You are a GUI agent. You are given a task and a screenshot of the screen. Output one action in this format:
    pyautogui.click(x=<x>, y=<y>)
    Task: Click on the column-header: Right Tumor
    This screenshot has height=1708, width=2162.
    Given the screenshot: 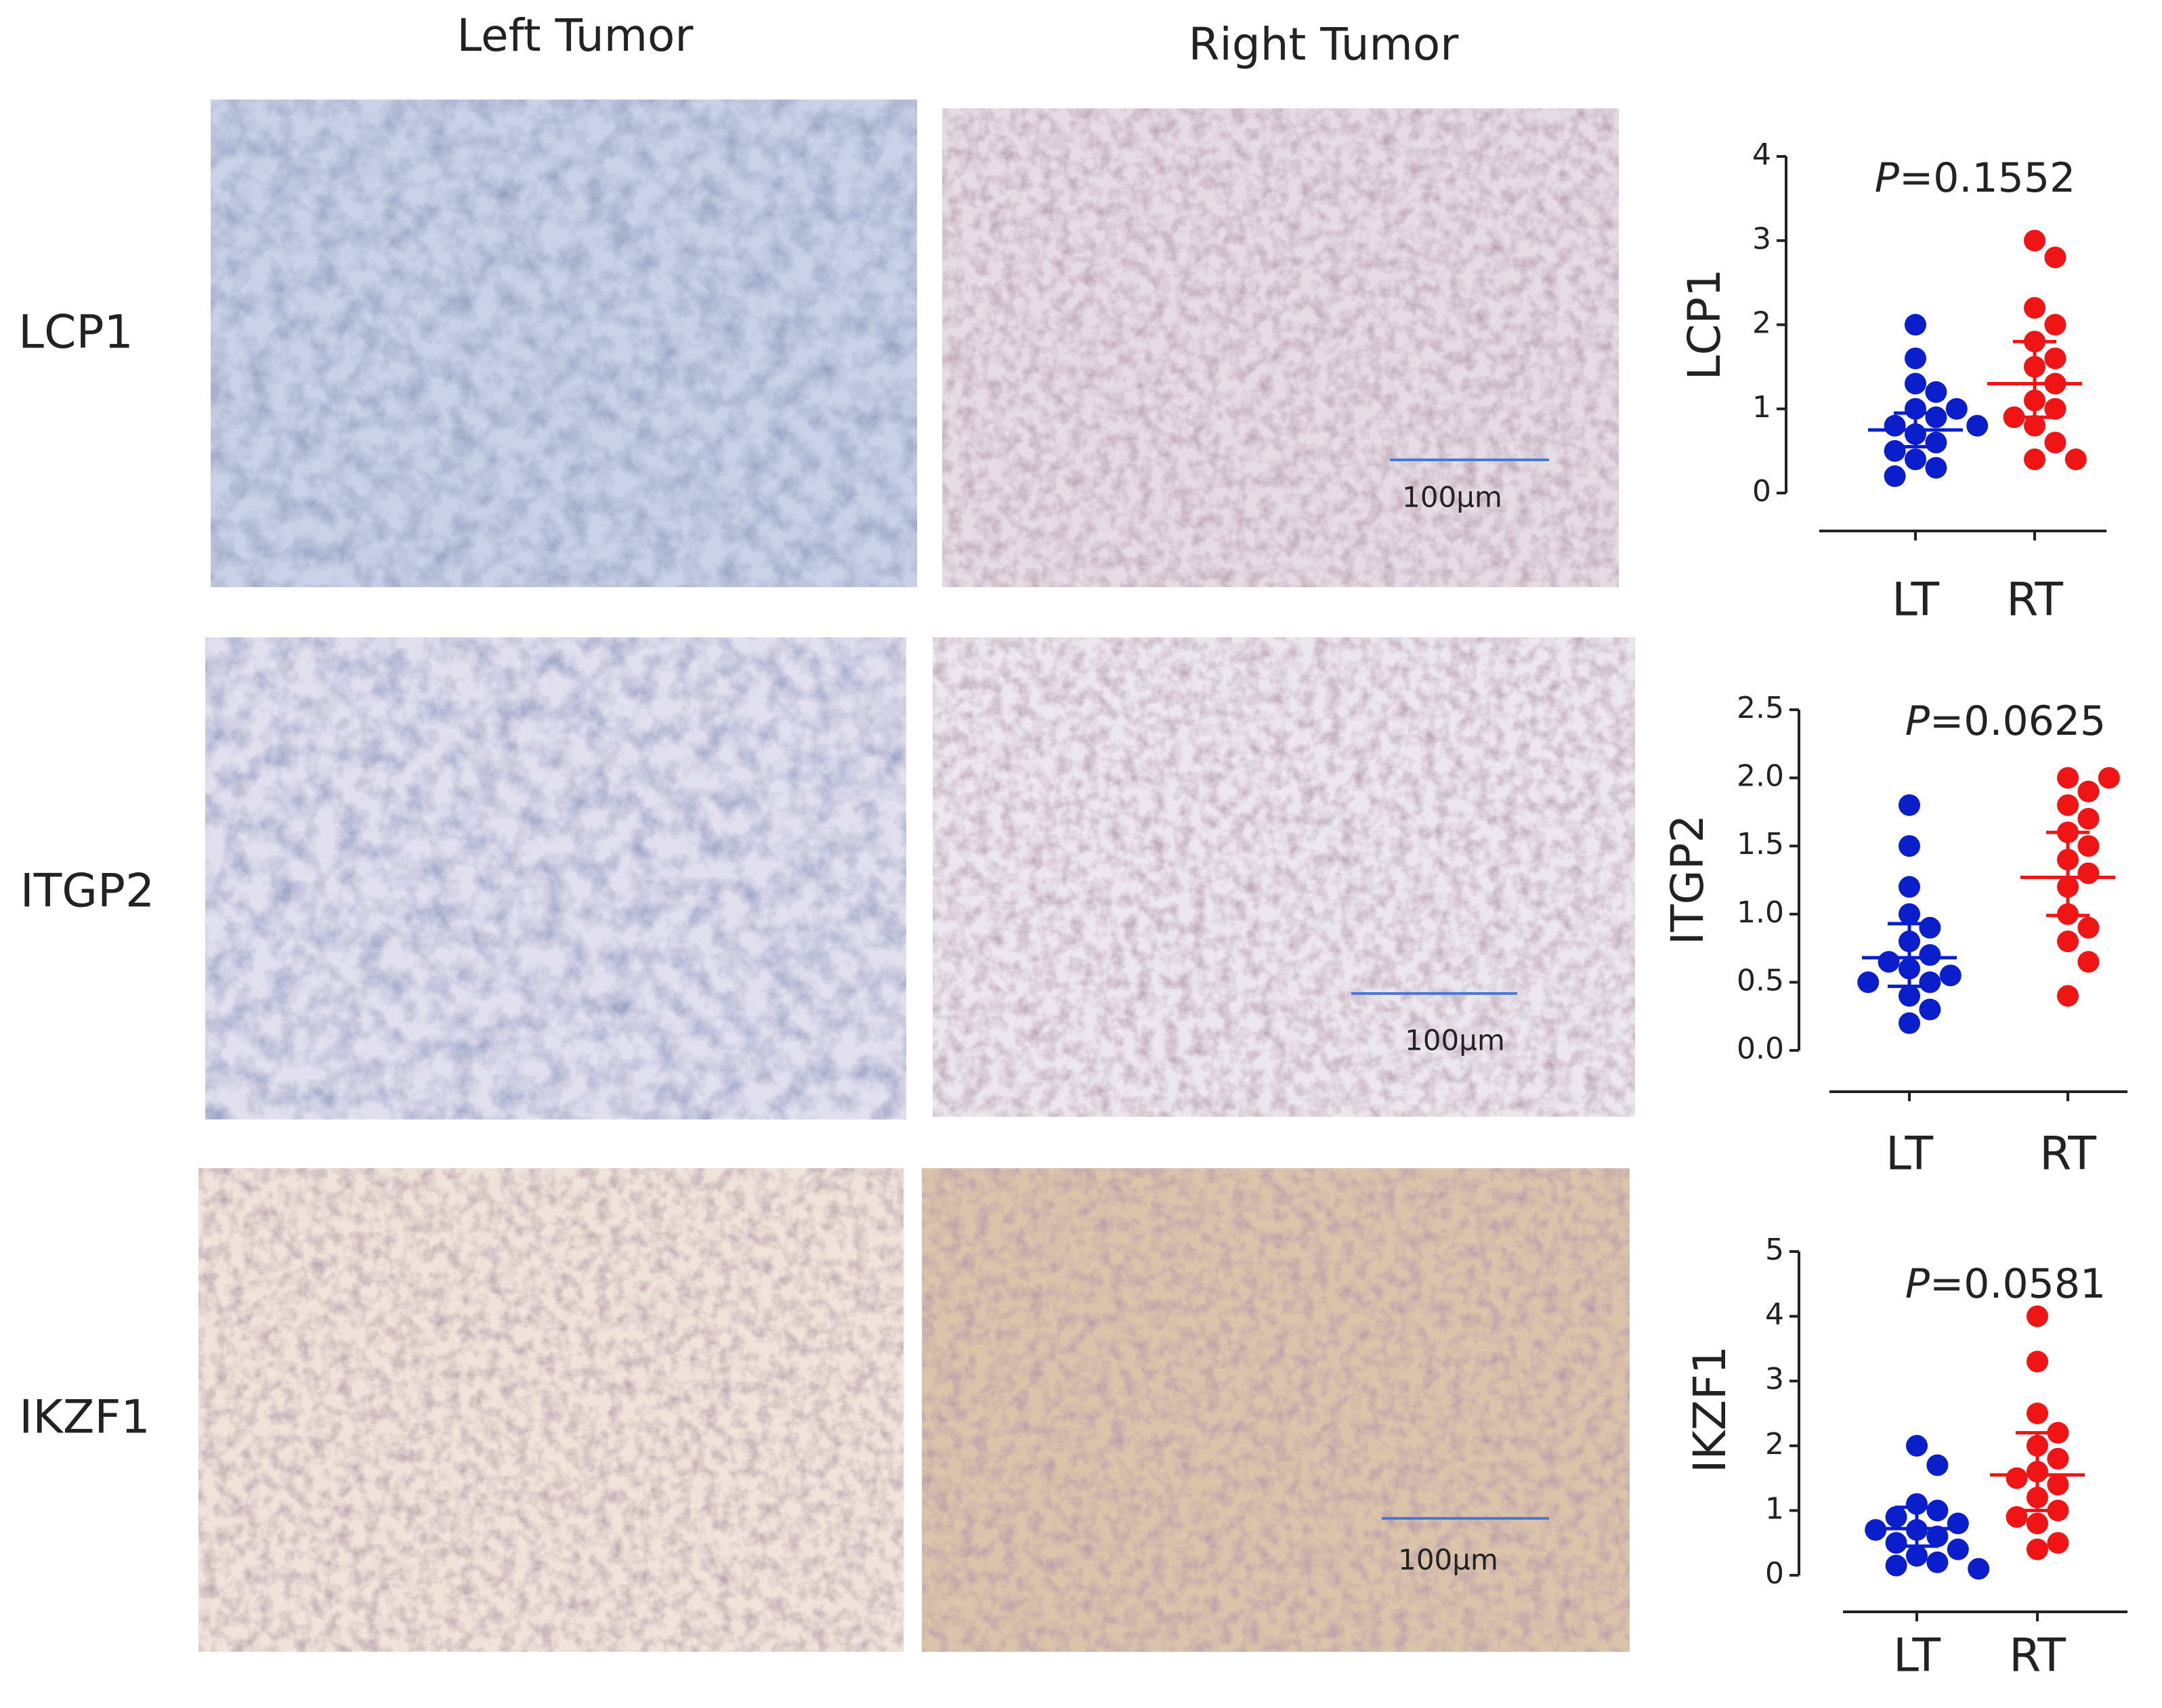 What is the action you would take?
    pyautogui.click(x=1324, y=44)
    